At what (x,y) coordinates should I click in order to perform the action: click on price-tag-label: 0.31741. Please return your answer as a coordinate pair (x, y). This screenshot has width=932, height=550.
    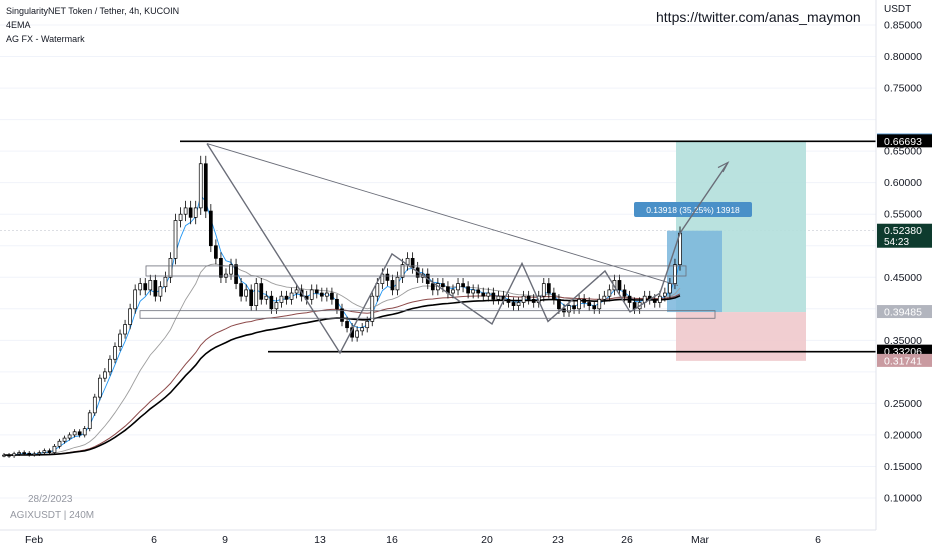
    Looking at the image, I should click on (903, 361).